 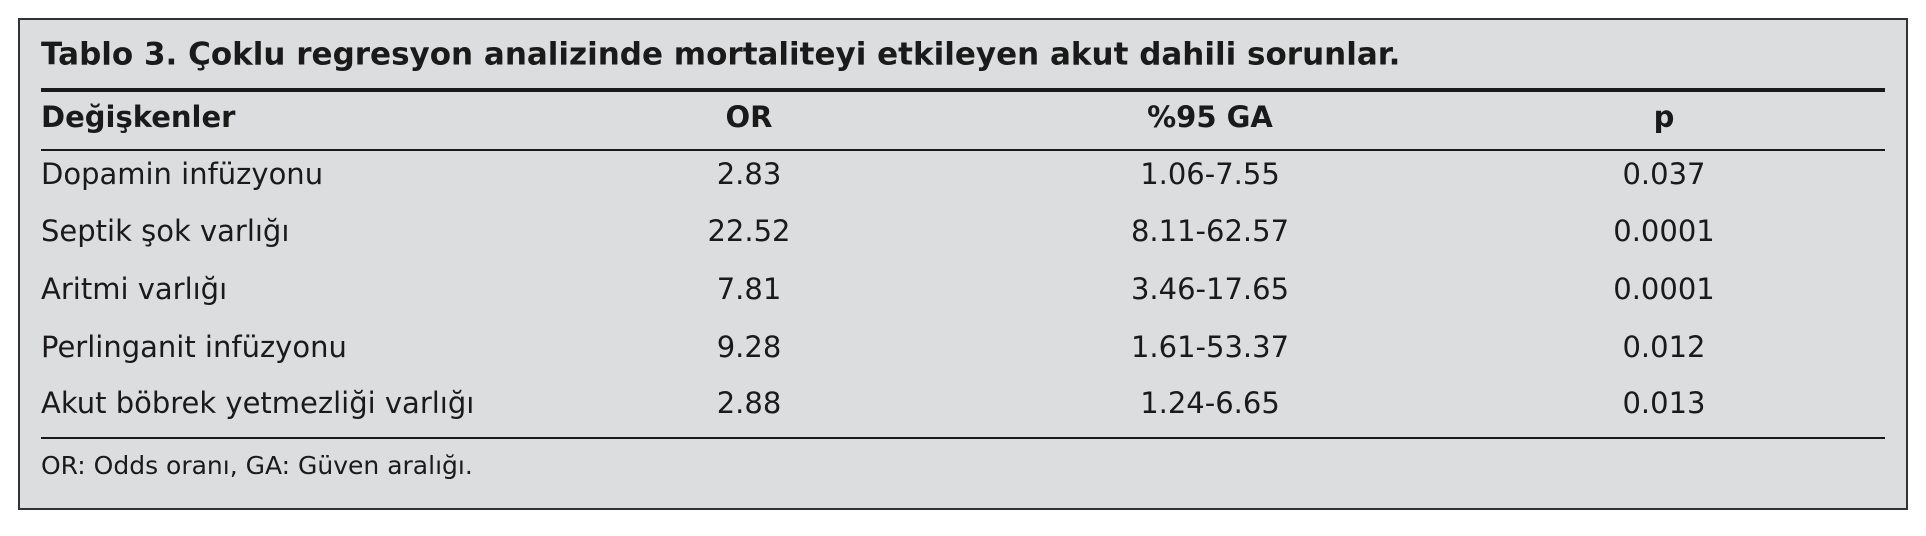 I want to click on column-header: OR, so click(x=749, y=117).